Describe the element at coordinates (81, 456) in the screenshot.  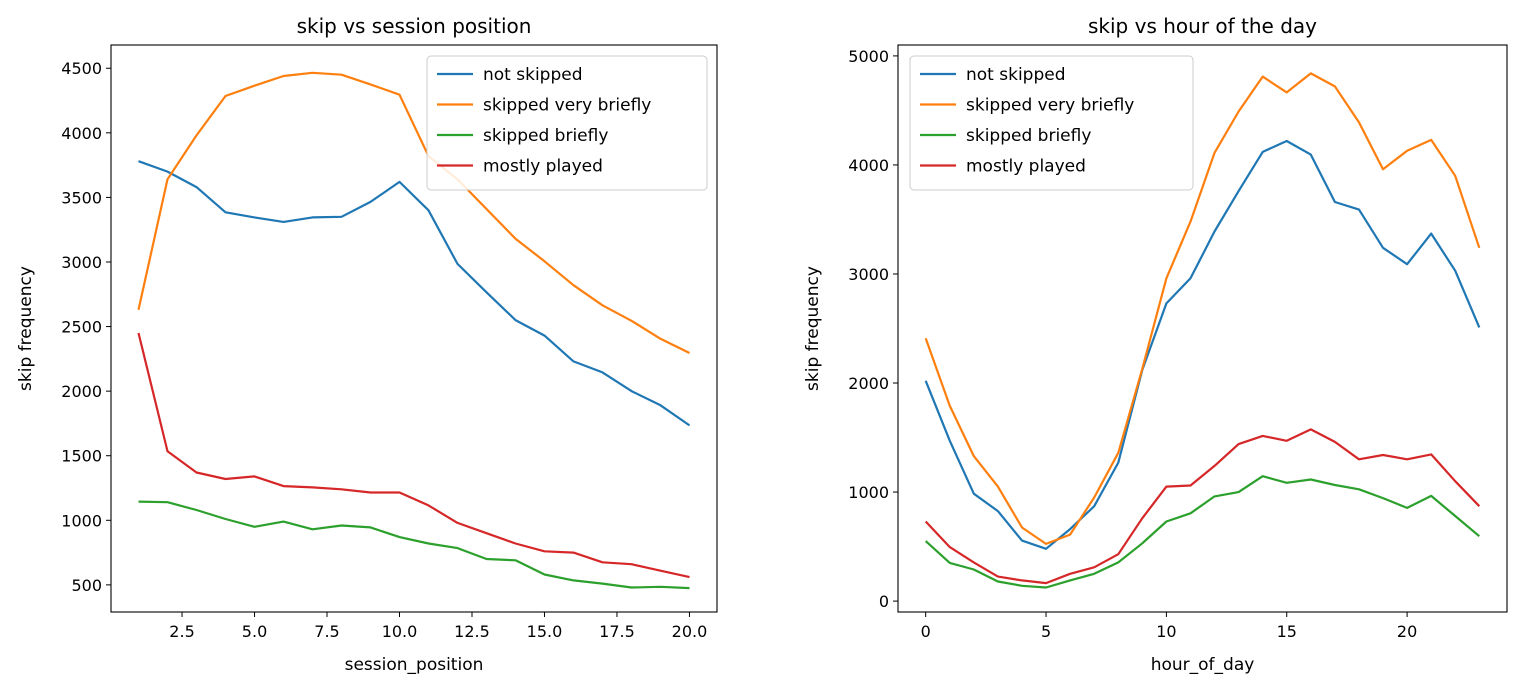
I see `y-tick-label: 1500` at that location.